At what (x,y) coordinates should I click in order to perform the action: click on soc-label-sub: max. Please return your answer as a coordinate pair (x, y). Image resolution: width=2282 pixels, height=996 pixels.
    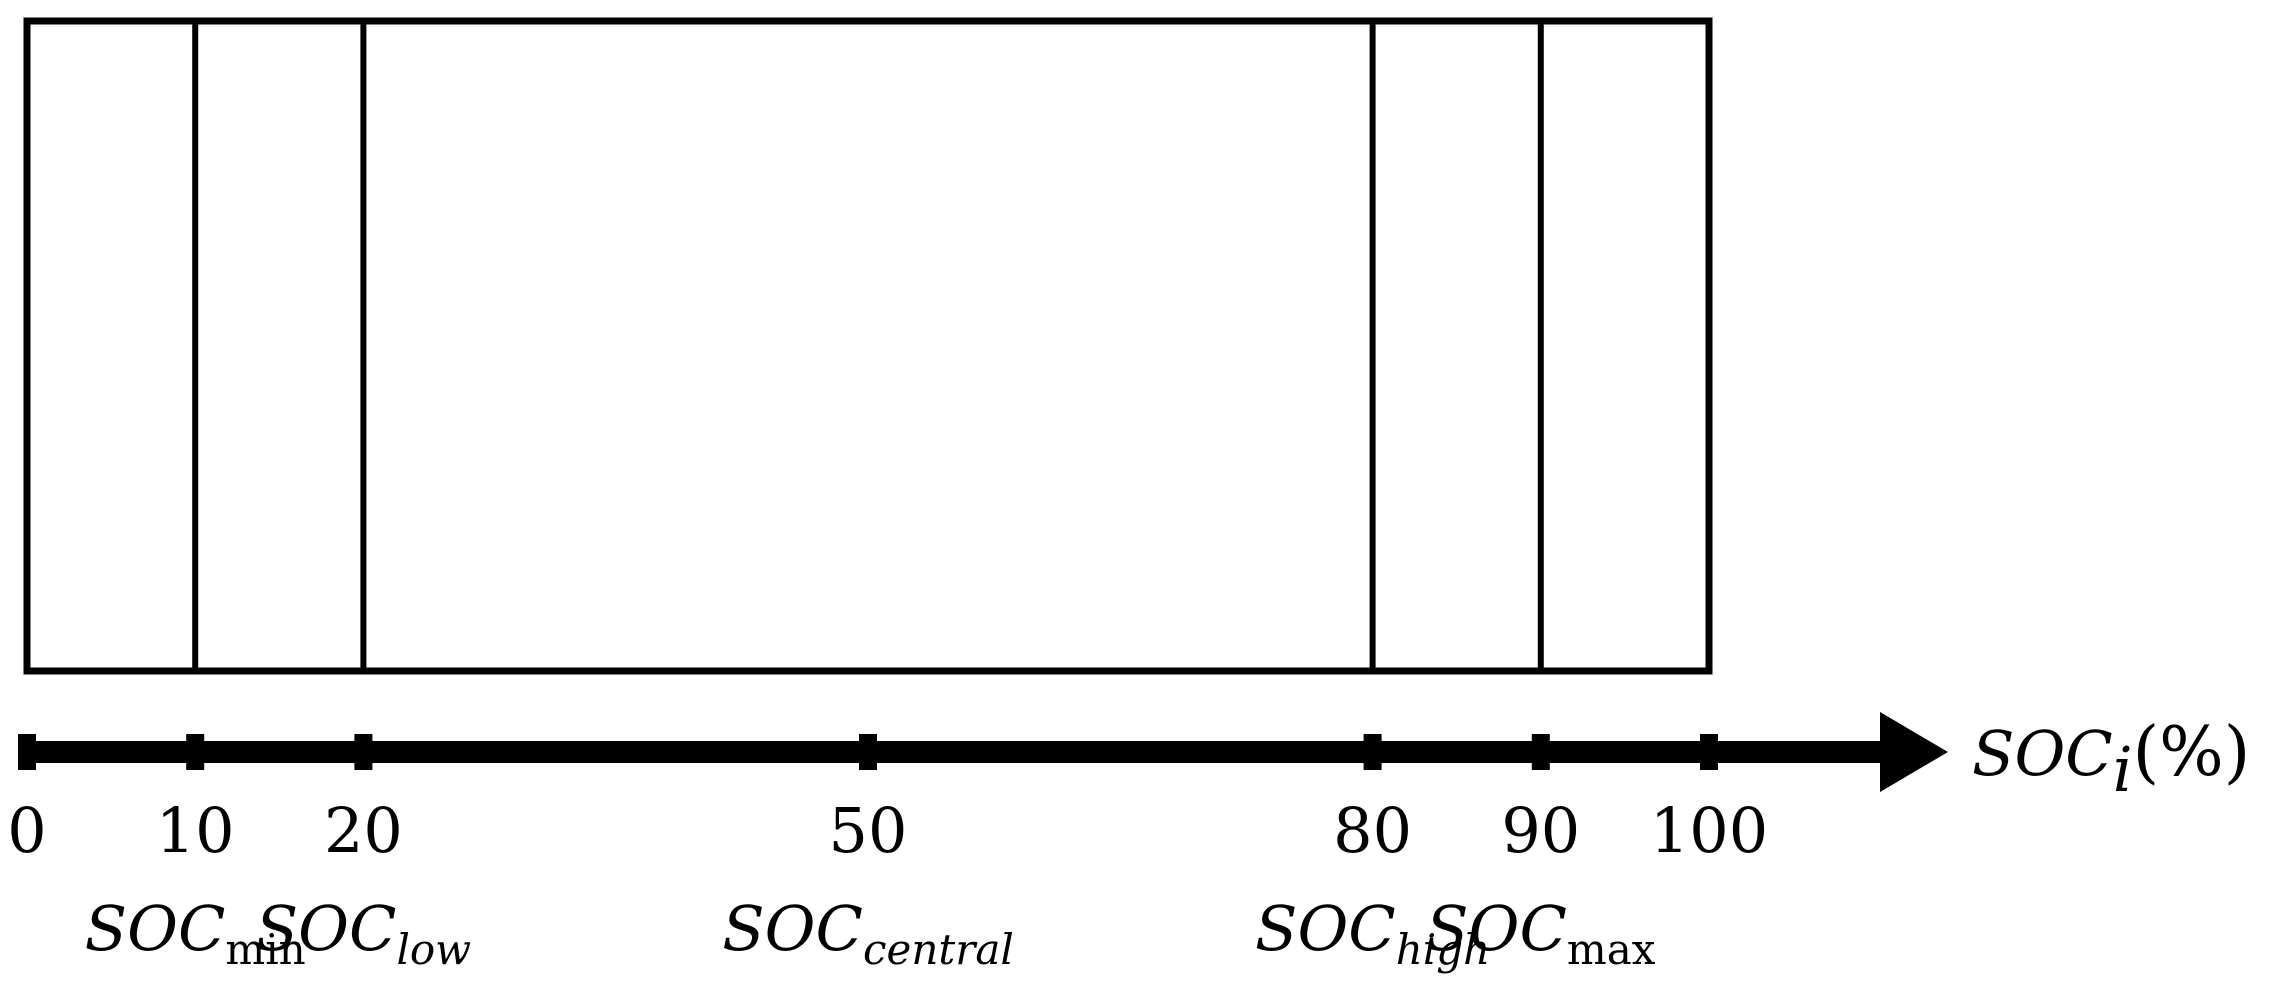
    Looking at the image, I should click on (1611, 949).